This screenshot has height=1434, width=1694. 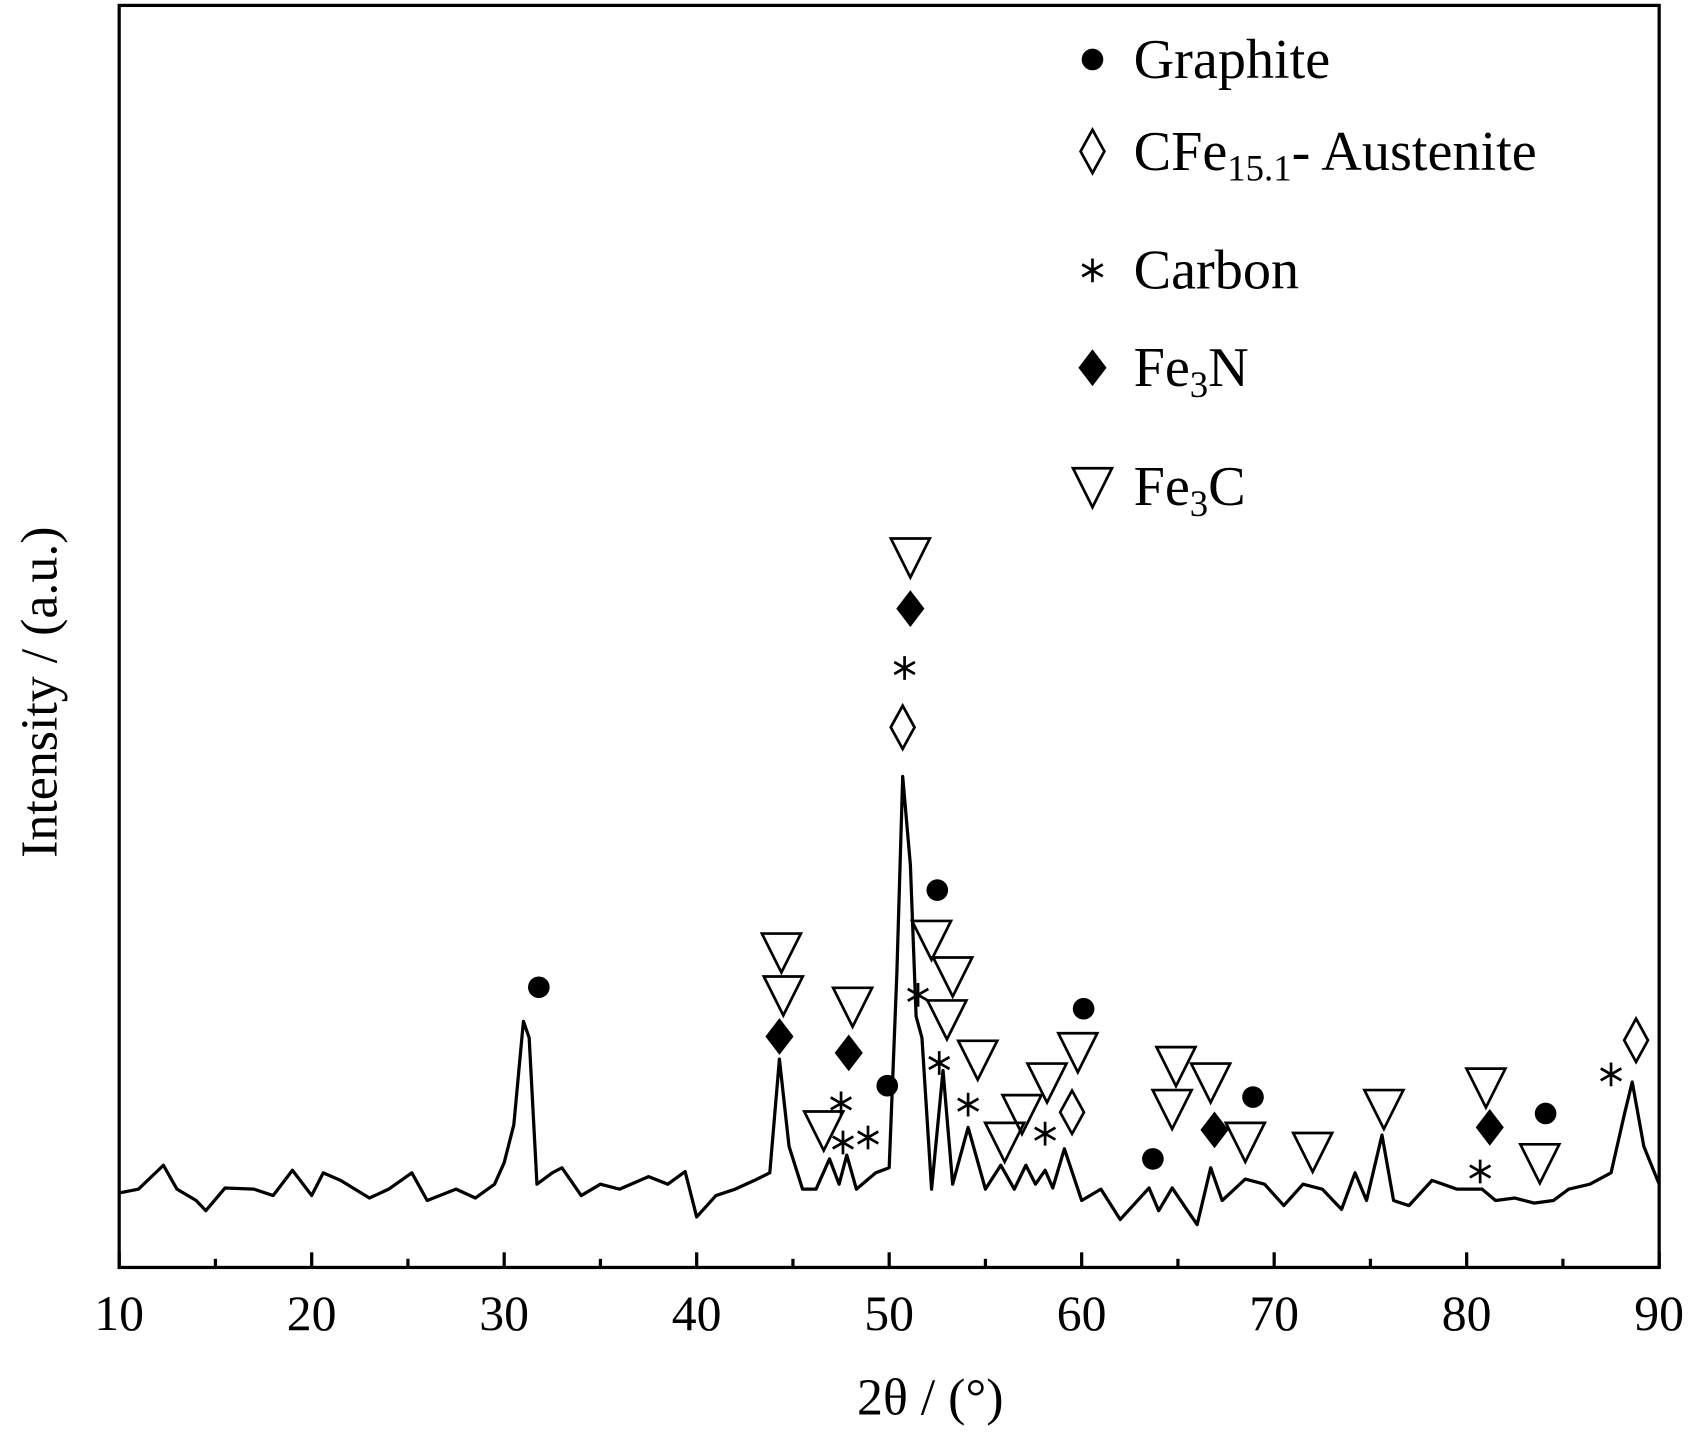 I want to click on x-tick-label: 50, so click(x=889, y=1313).